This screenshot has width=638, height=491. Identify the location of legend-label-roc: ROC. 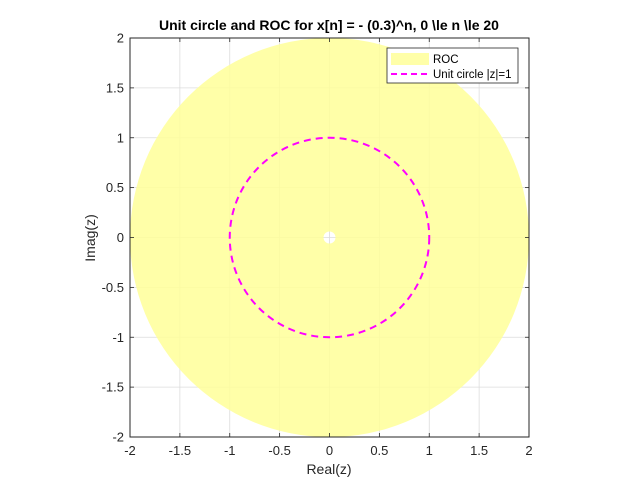
(446, 60).